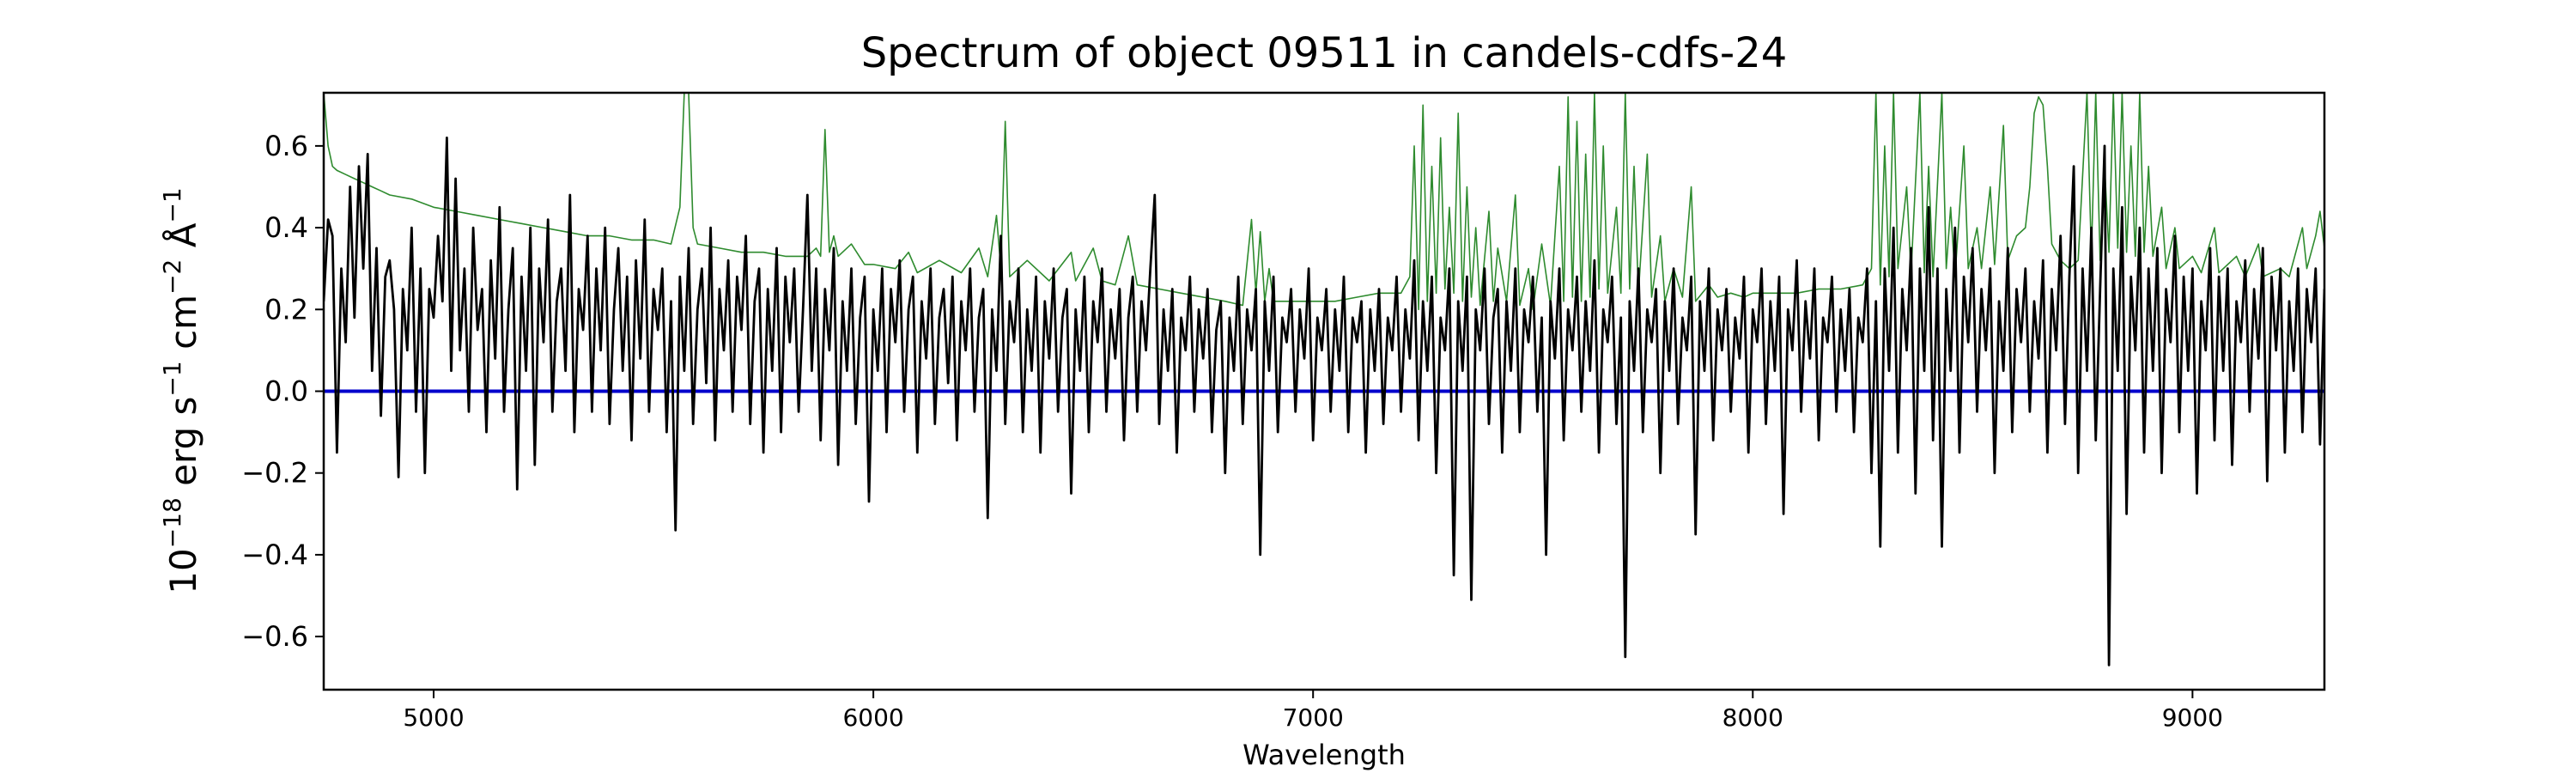 This screenshot has height=773, width=2576. I want to click on y-tick-label: 0.6, so click(286, 146).